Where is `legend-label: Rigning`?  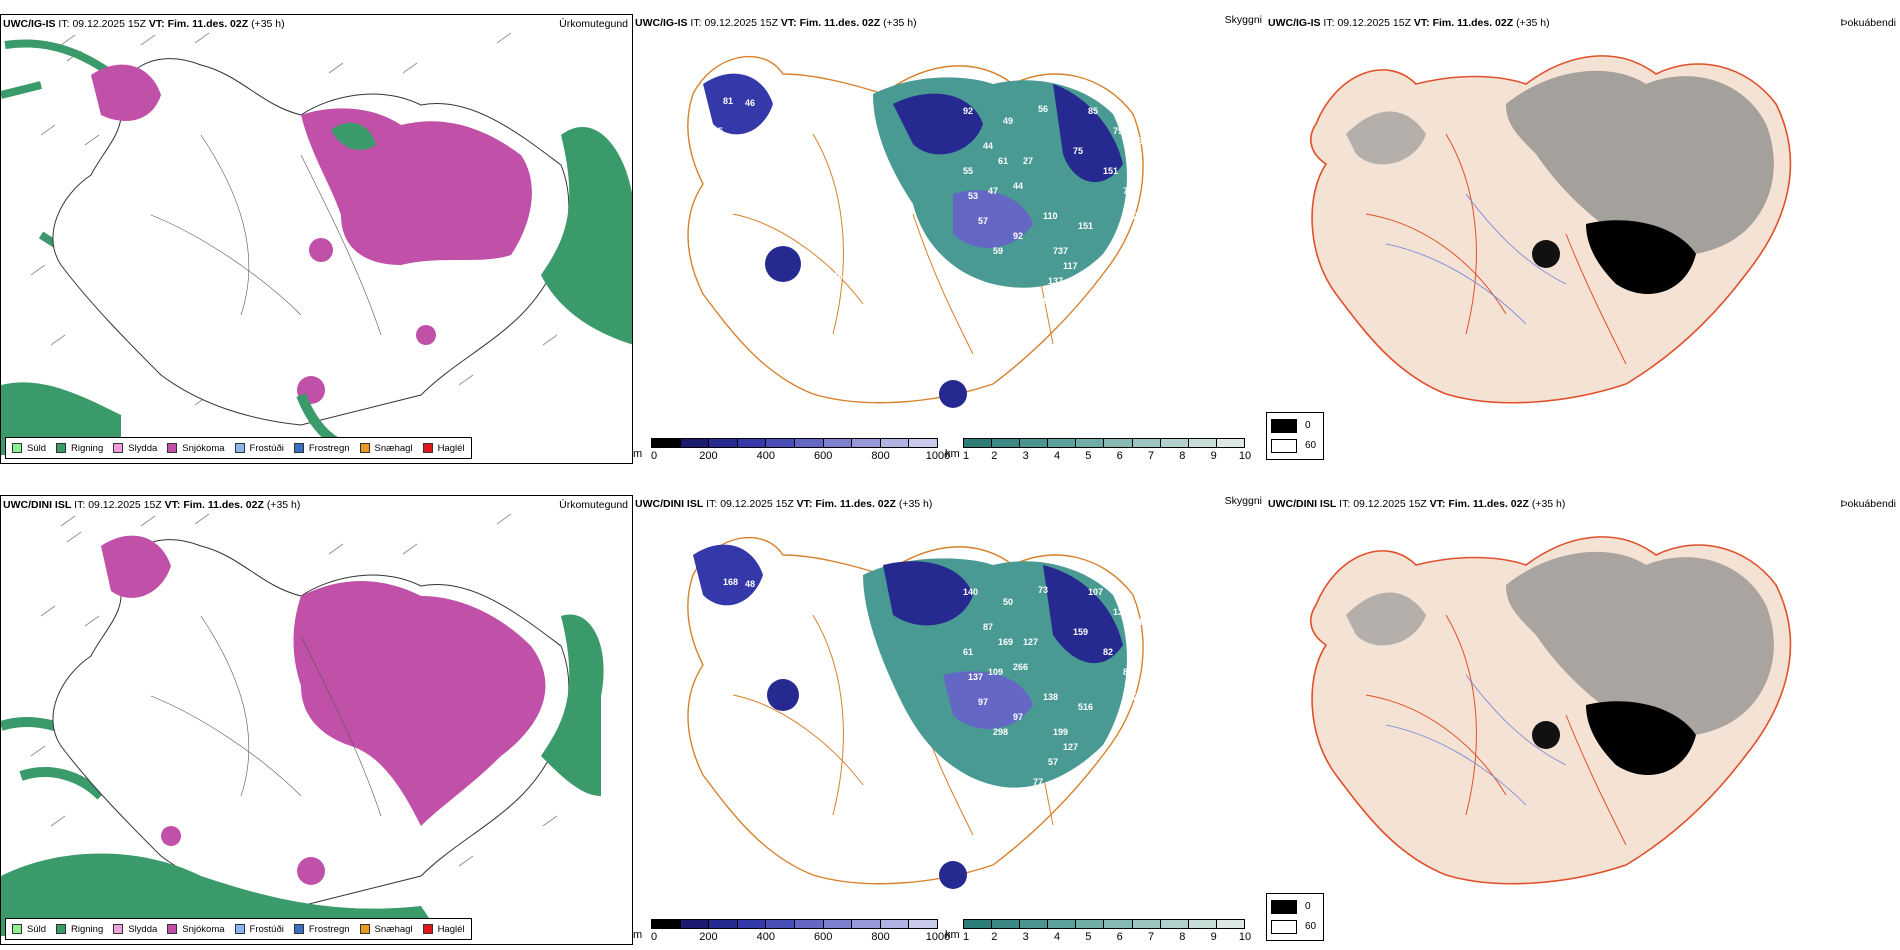 legend-label: Rigning is located at coordinates (87, 929).